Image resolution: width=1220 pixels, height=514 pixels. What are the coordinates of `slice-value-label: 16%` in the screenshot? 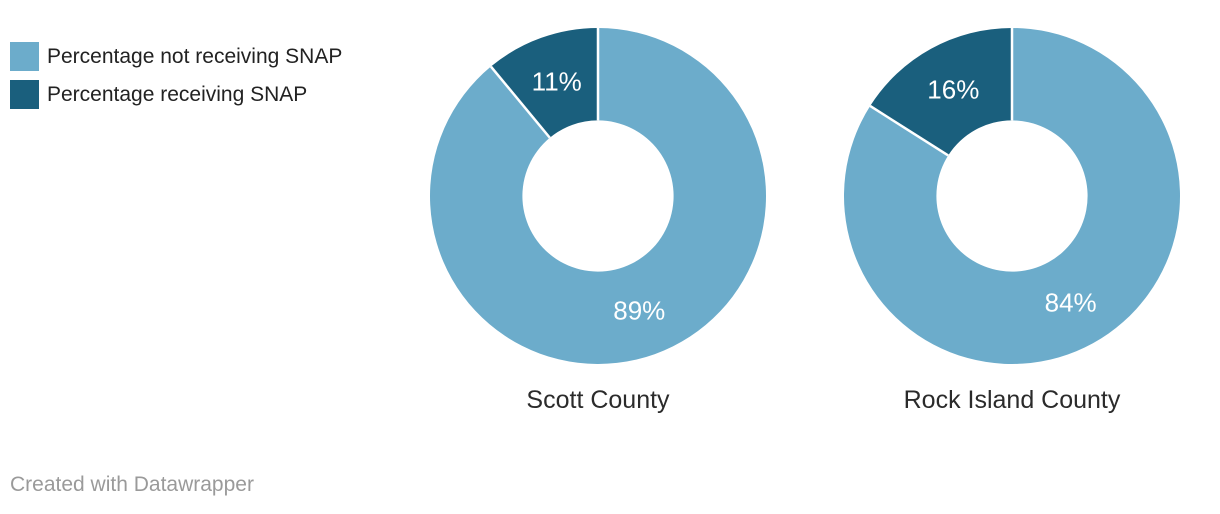 It's located at (953, 89).